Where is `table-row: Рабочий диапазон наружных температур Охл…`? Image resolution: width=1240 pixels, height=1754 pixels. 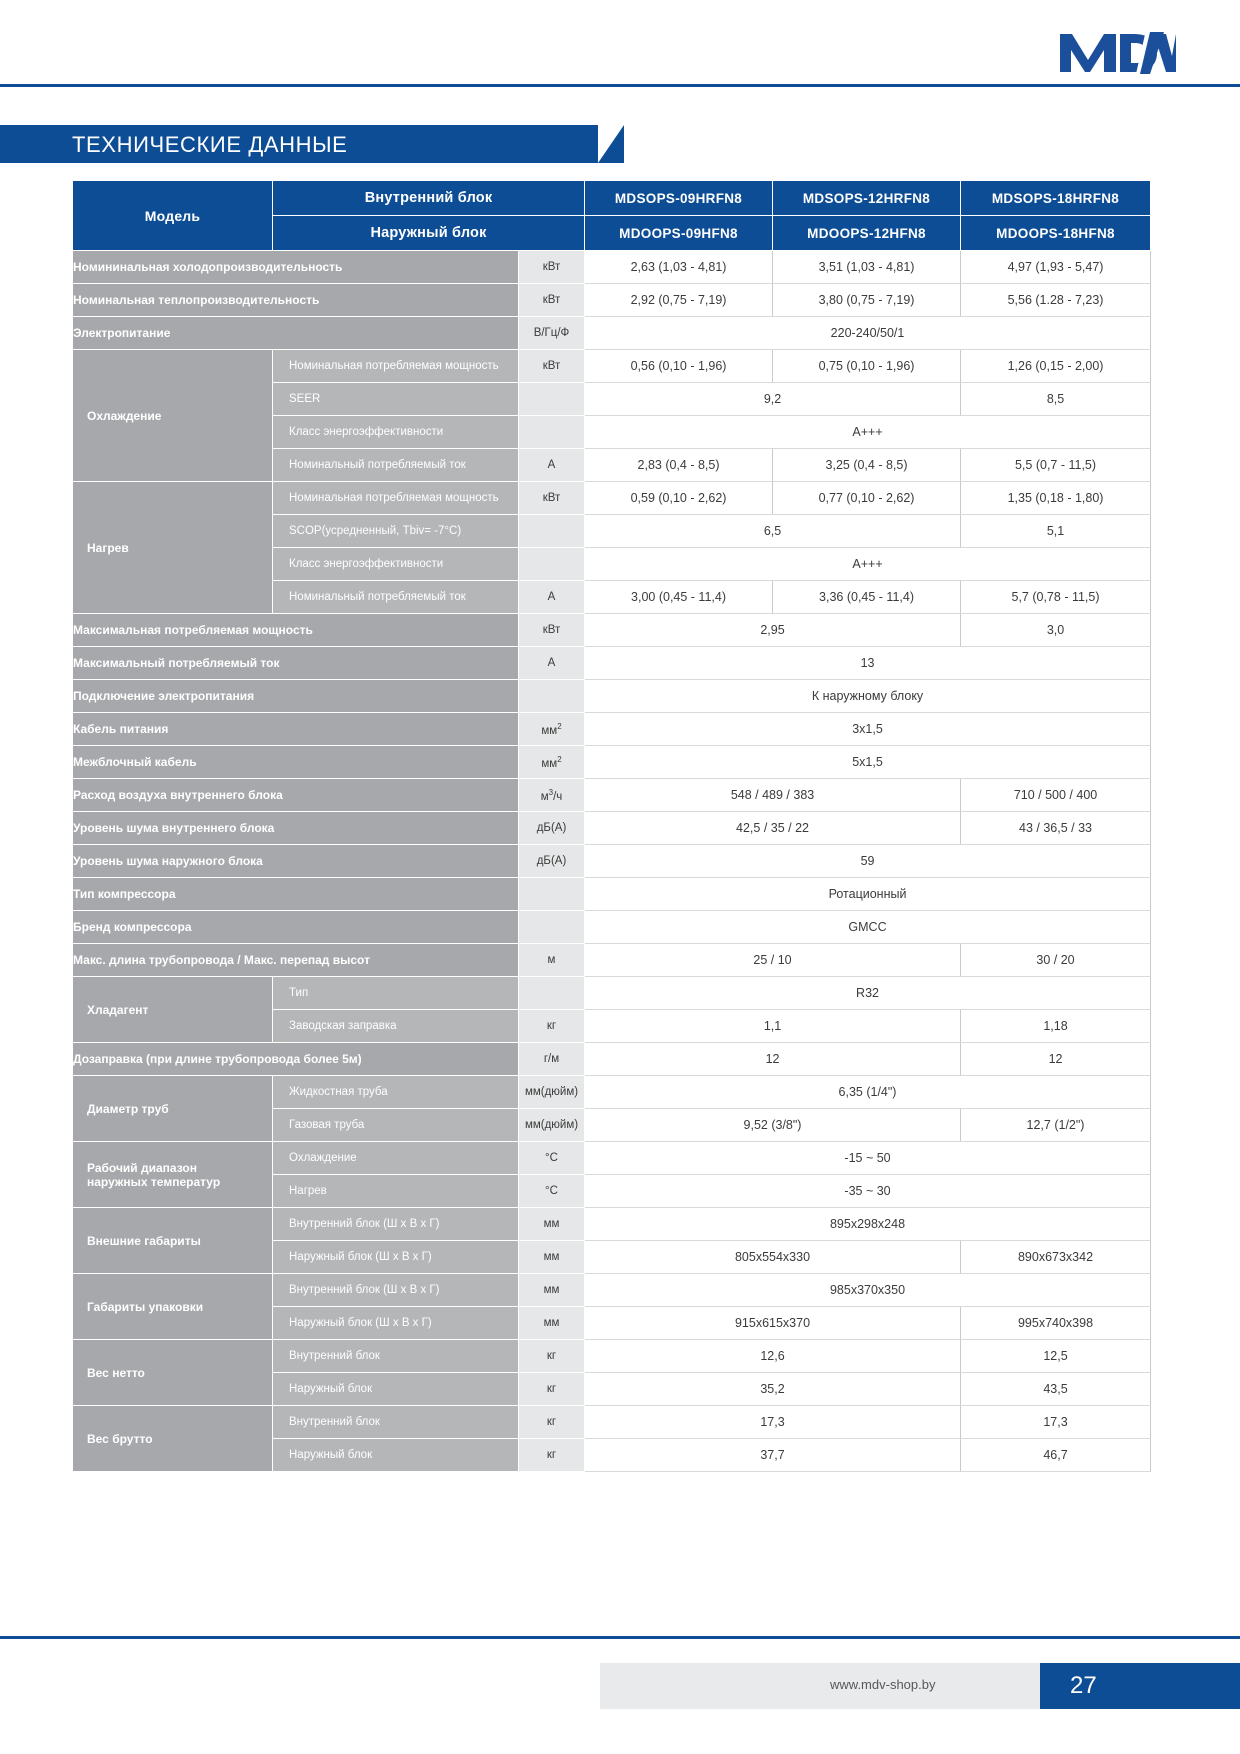
table-row: Рабочий диапазон наружных температур Охл… is located at coordinates (612, 1174).